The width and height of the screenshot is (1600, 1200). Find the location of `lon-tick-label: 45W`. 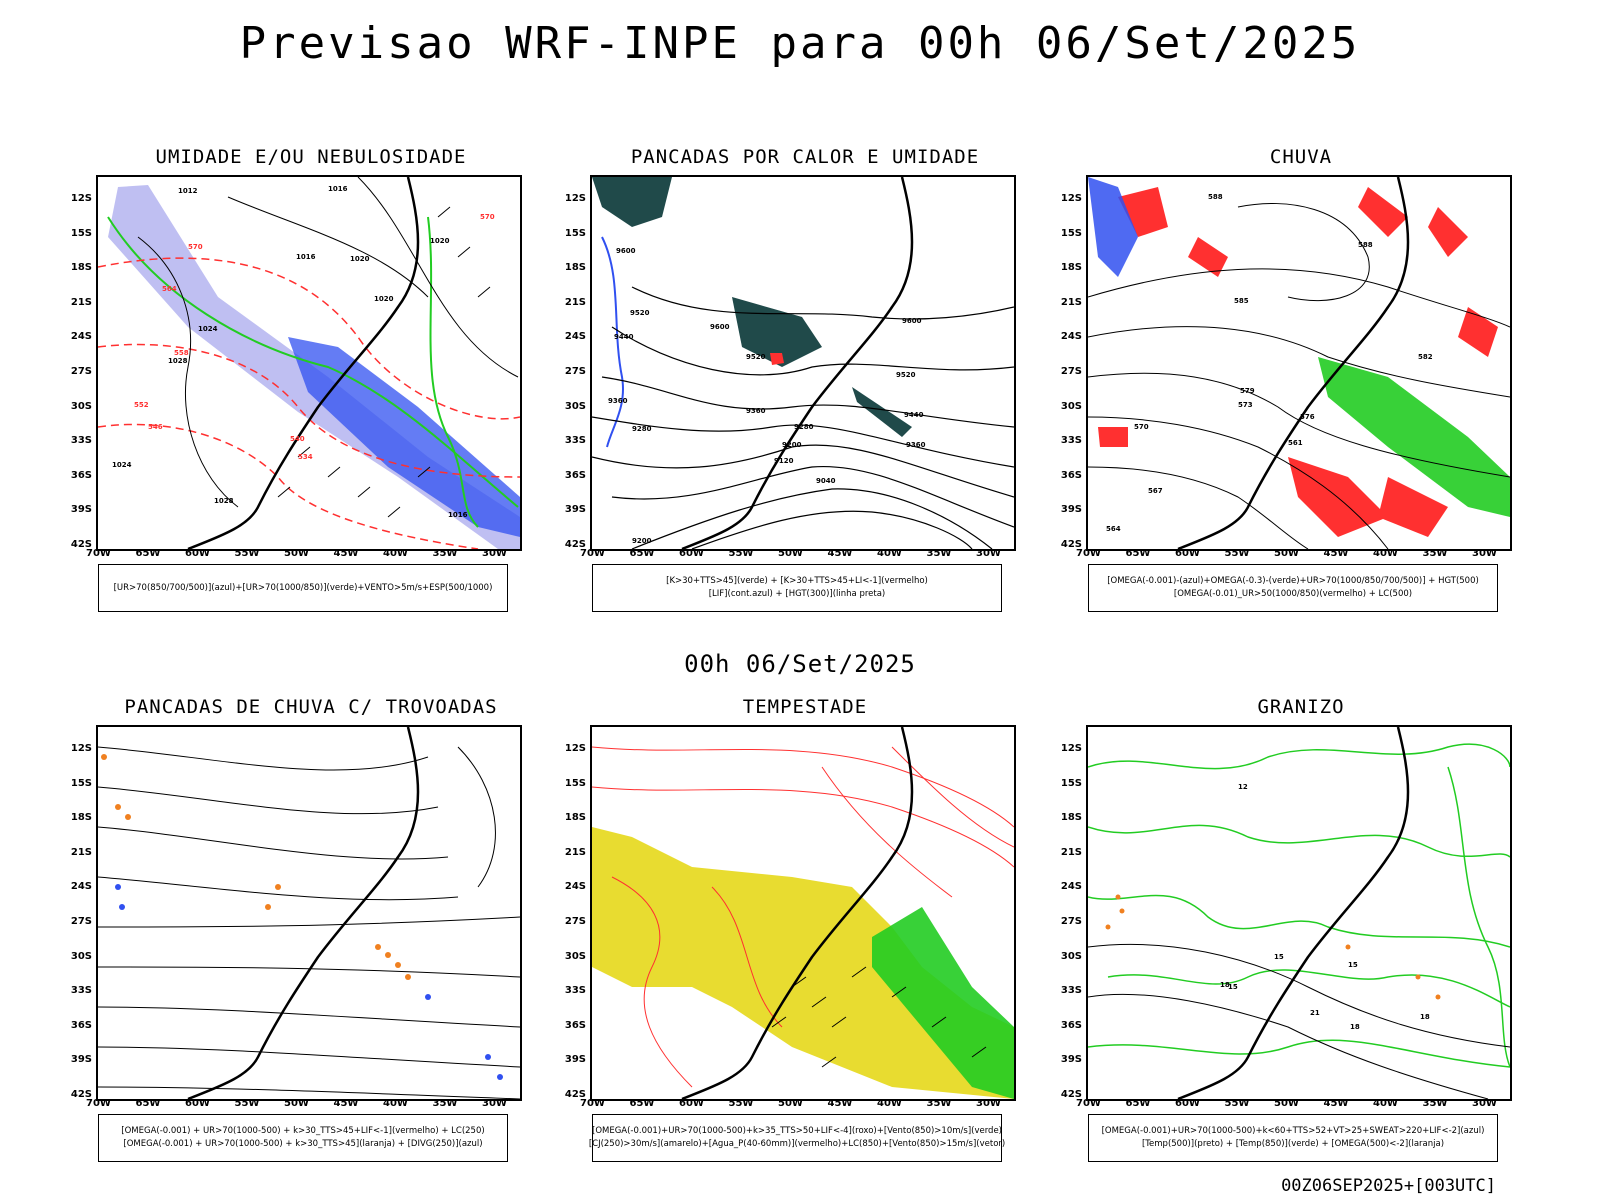

lon-tick-label: 45W is located at coordinates (840, 1103).